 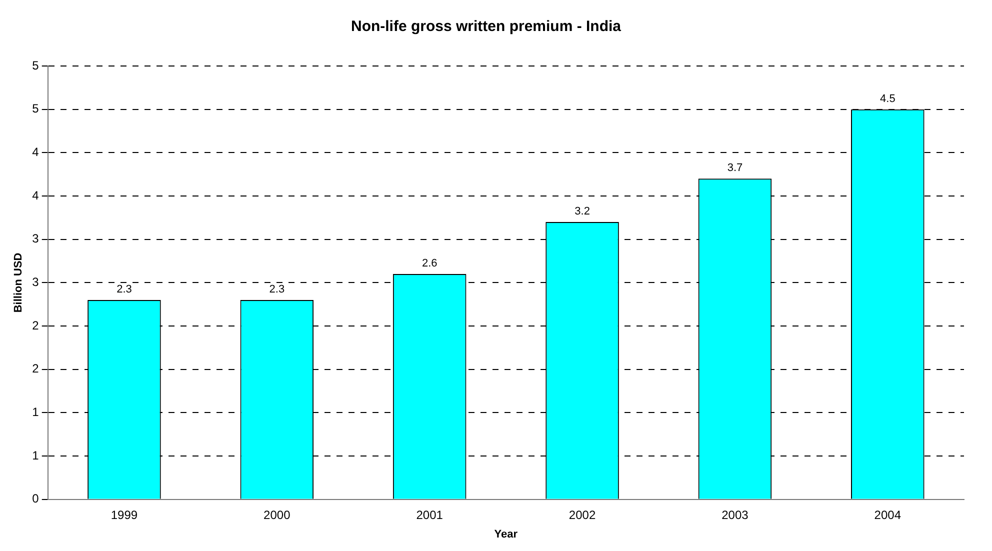 What do you see at coordinates (735, 168) in the screenshot?
I see `data-label: 3.7` at bounding box center [735, 168].